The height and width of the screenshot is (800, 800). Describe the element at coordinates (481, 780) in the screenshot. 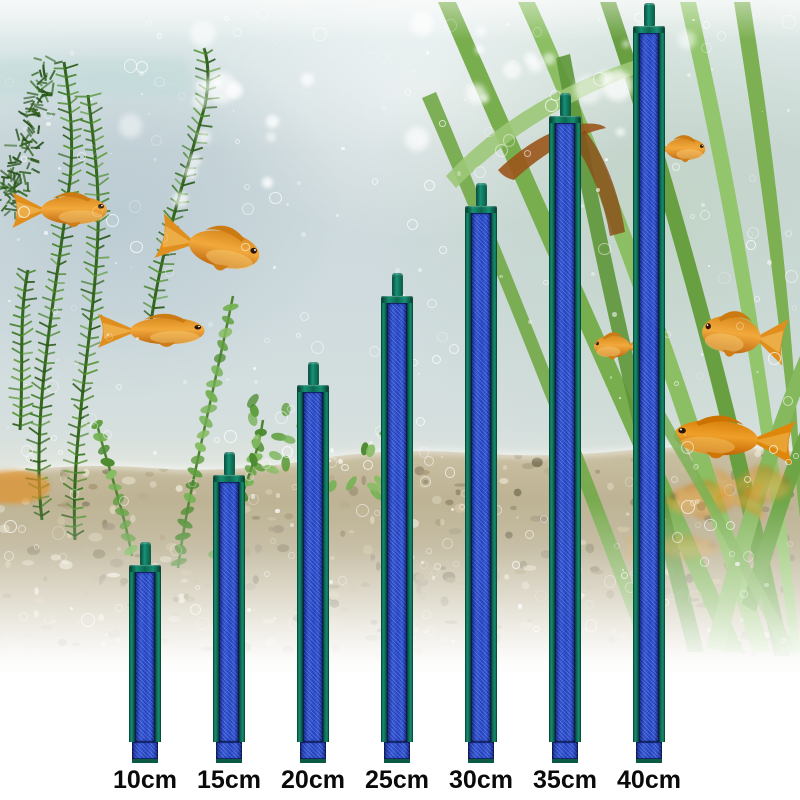

I see `size-label: 30cm` at that location.